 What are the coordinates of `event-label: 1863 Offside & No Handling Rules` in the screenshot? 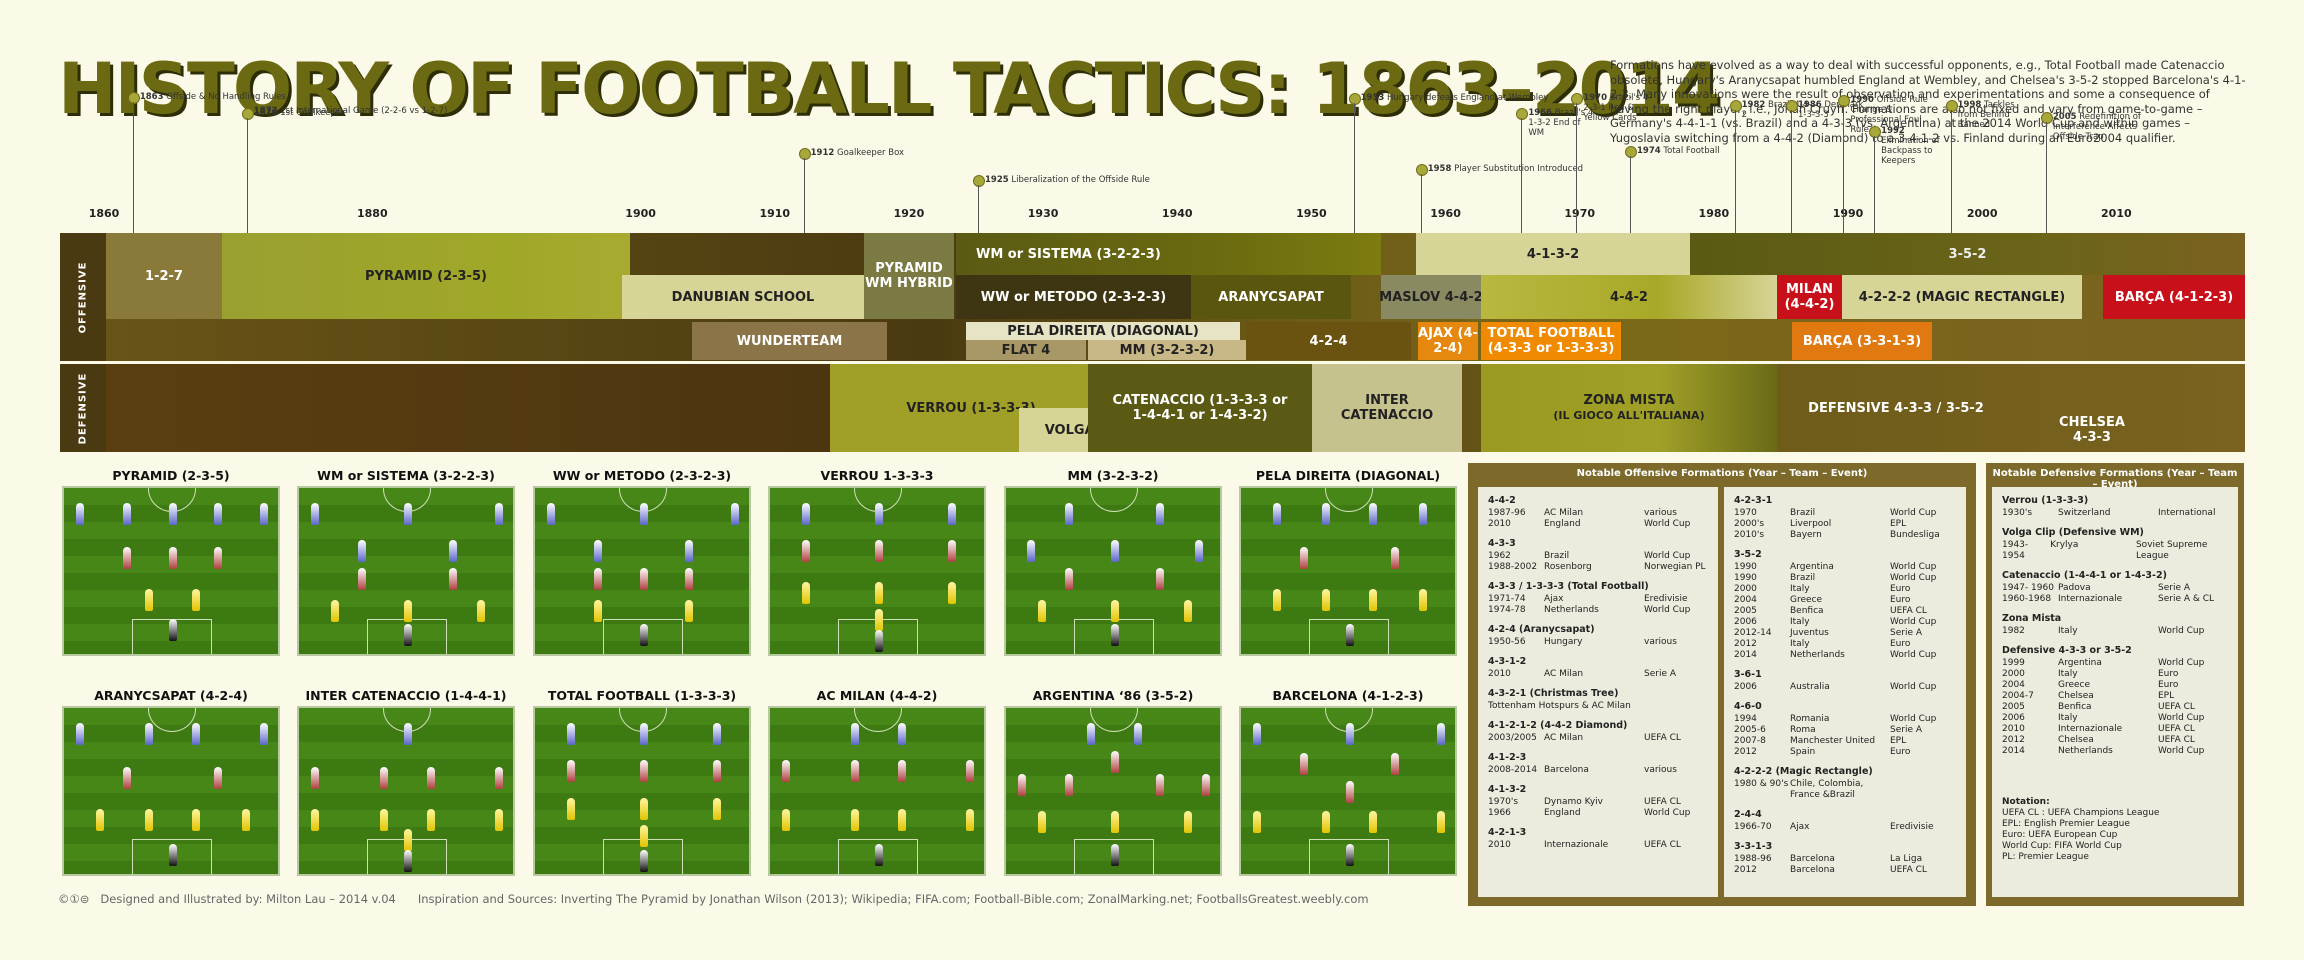 It's located at (213, 97).